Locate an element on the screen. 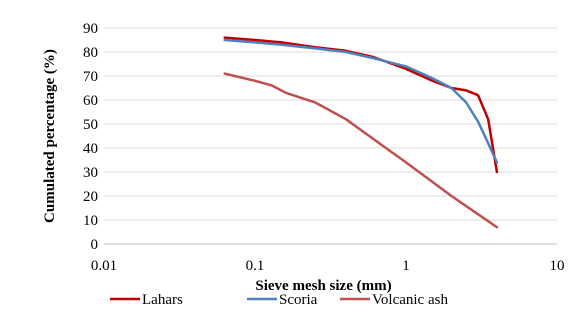  y-tick-label: 40 is located at coordinates (90, 149).